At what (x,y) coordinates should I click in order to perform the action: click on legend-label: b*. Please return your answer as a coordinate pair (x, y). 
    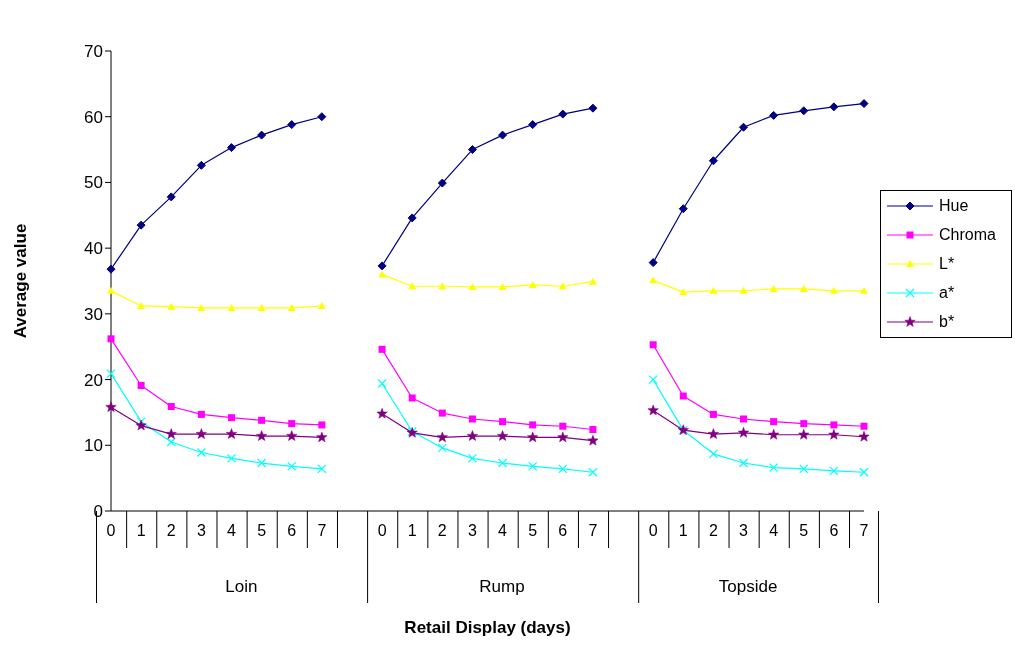
    Looking at the image, I should click on (947, 321).